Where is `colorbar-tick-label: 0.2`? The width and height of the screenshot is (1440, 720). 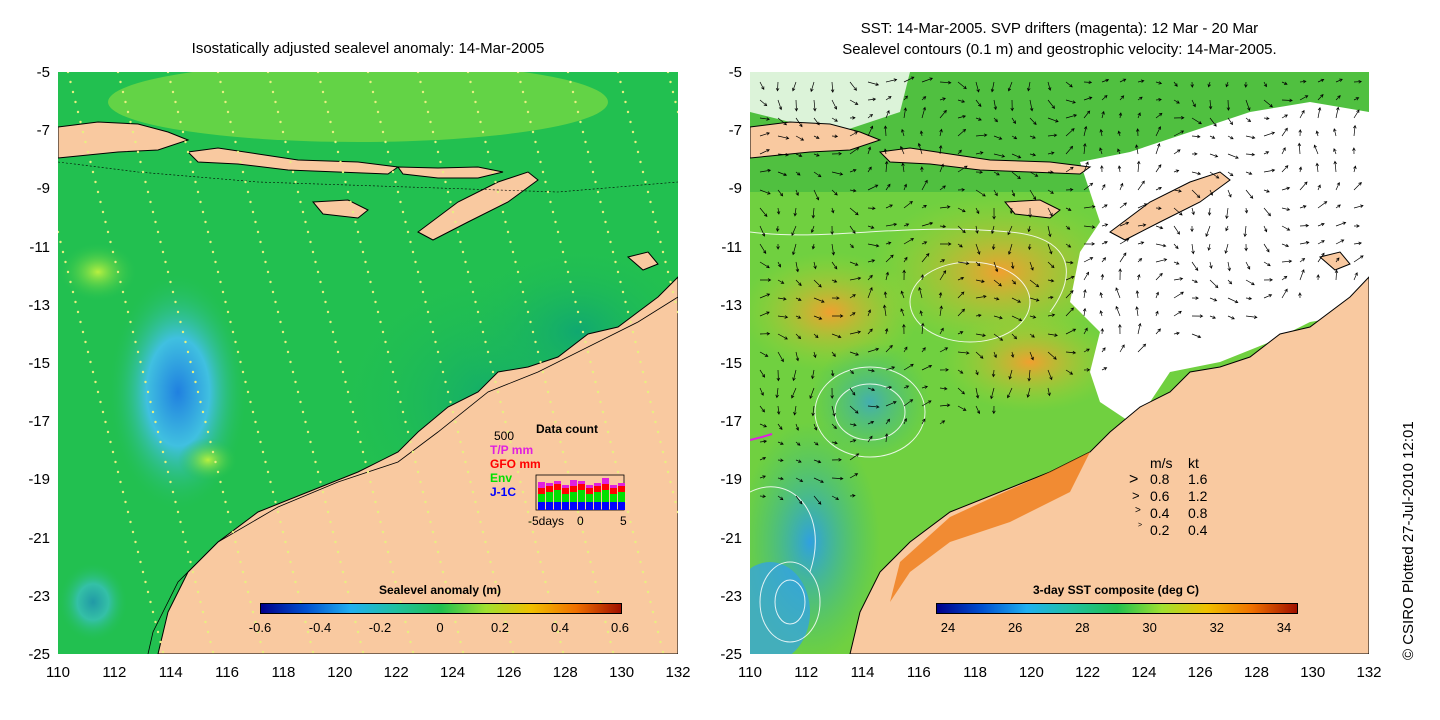 colorbar-tick-label: 0.2 is located at coordinates (500, 627).